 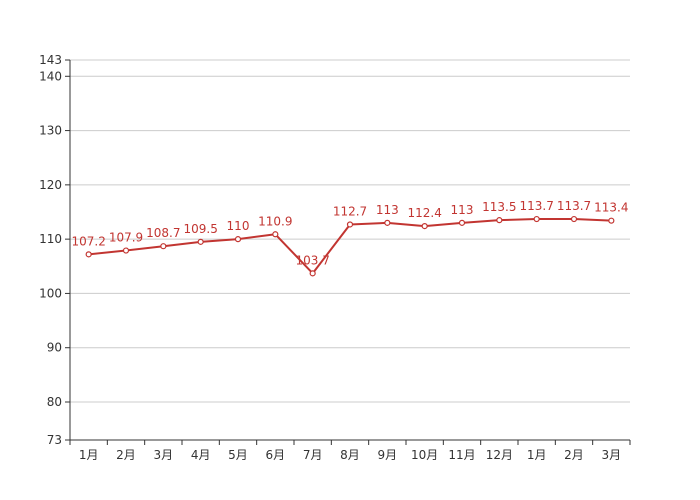 I want to click on y-tick-label: 90, so click(x=54, y=348).